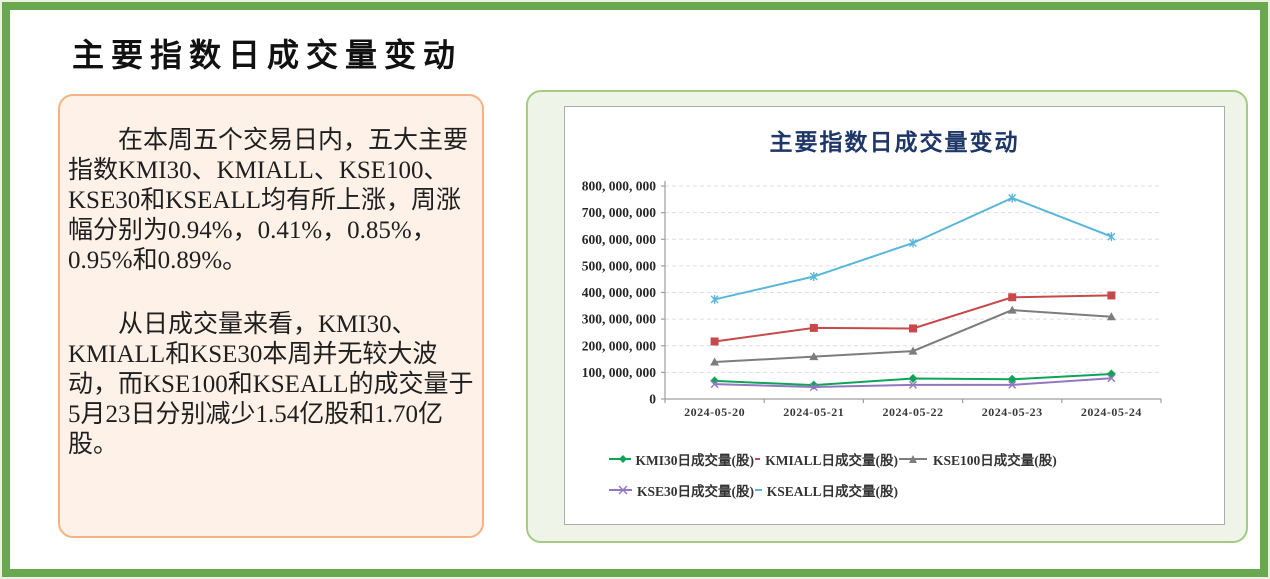 Image resolution: width=1270 pixels, height=579 pixels. Describe the element at coordinates (619, 292) in the screenshot. I see `y-tick-label: 400, 000, 000` at that location.